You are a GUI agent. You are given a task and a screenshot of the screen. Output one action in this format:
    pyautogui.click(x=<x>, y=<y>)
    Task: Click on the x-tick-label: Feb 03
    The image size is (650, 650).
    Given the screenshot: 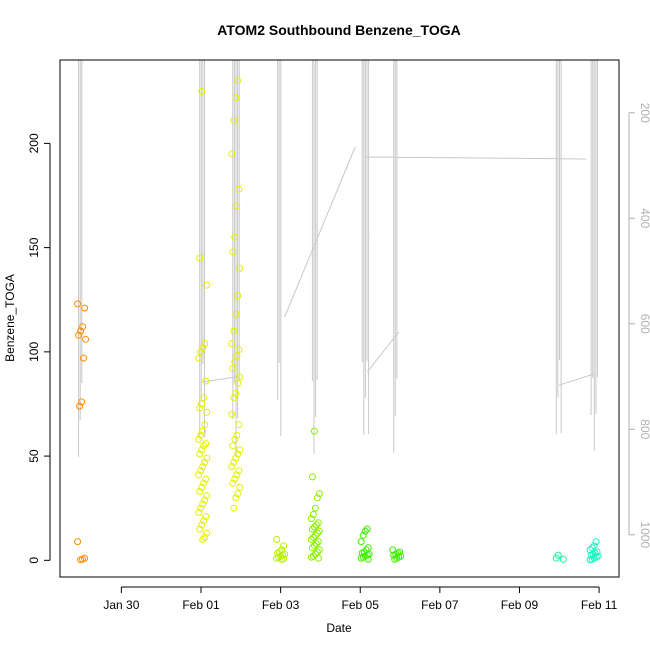 What is the action you would take?
    pyautogui.click(x=281, y=605)
    